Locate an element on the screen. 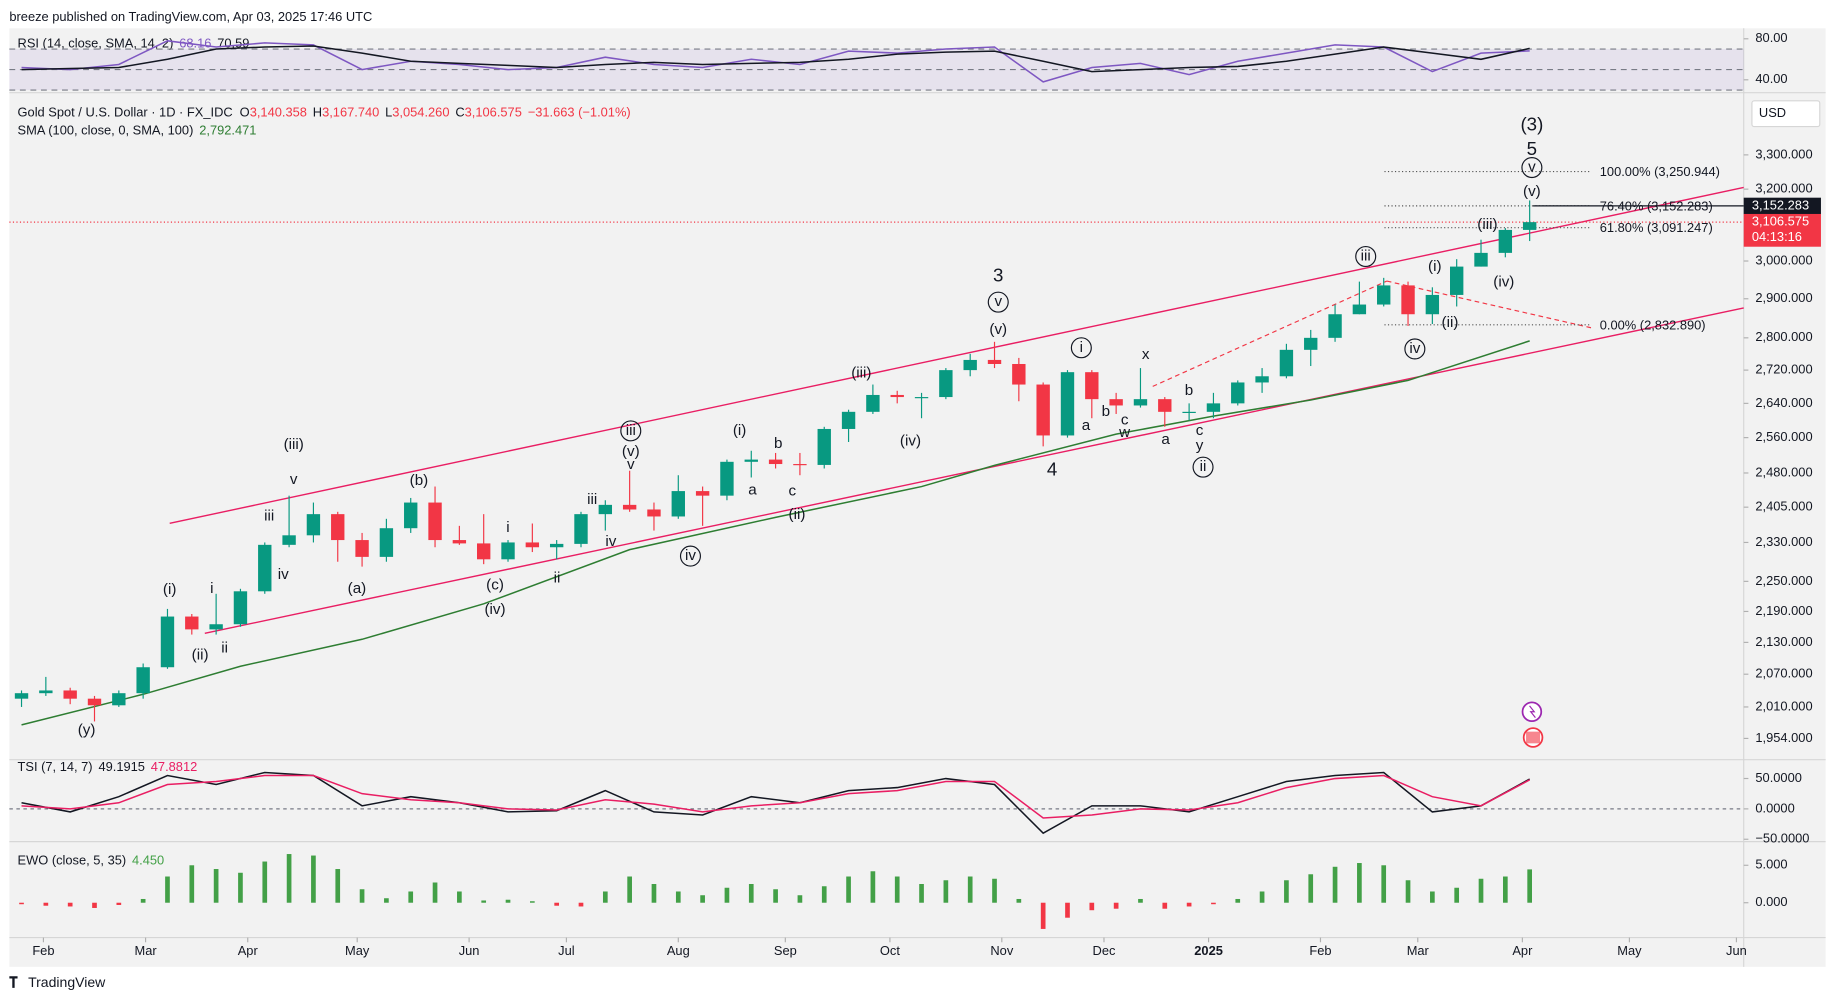 This screenshot has width=1835, height=1001. y-tick-label: 80.00 is located at coordinates (1771, 37).